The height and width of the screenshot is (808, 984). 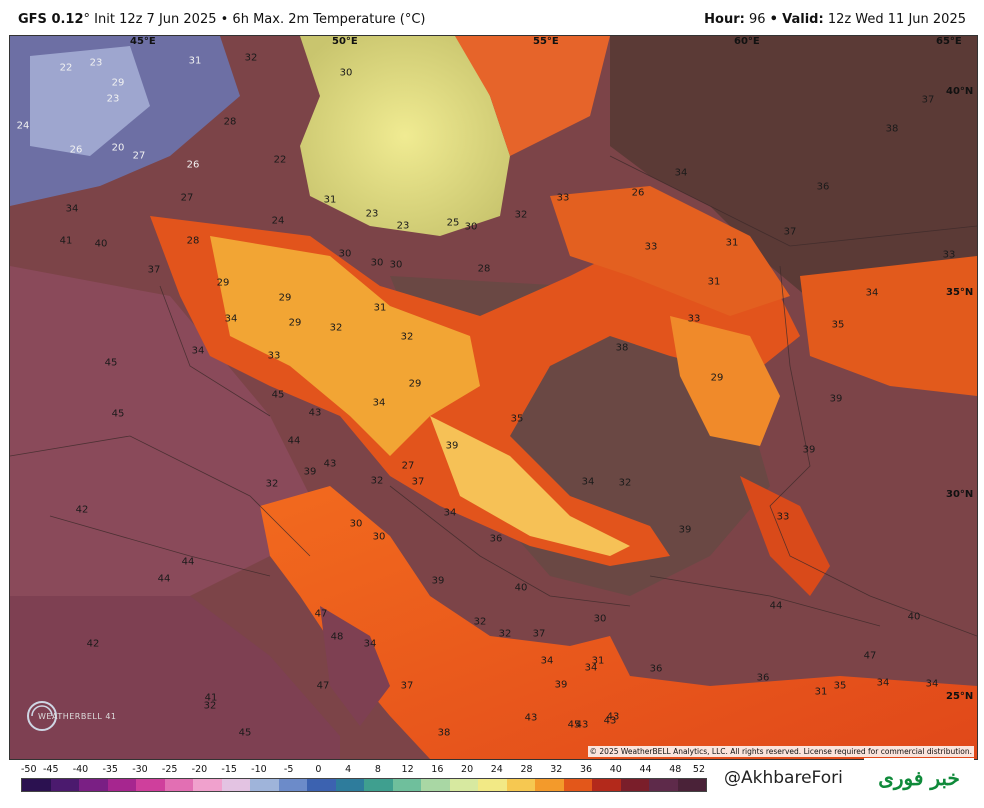 I want to click on colorbar-tick-label: -15, so click(x=229, y=769).